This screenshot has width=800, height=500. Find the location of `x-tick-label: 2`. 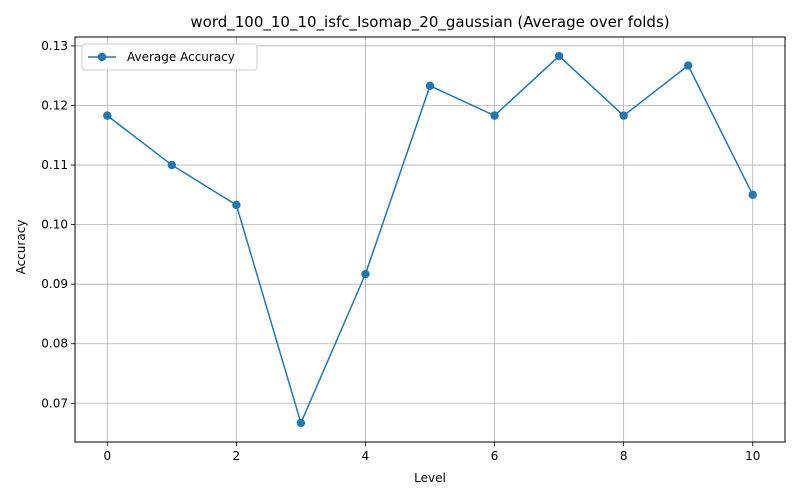

x-tick-label: 2 is located at coordinates (237, 456).